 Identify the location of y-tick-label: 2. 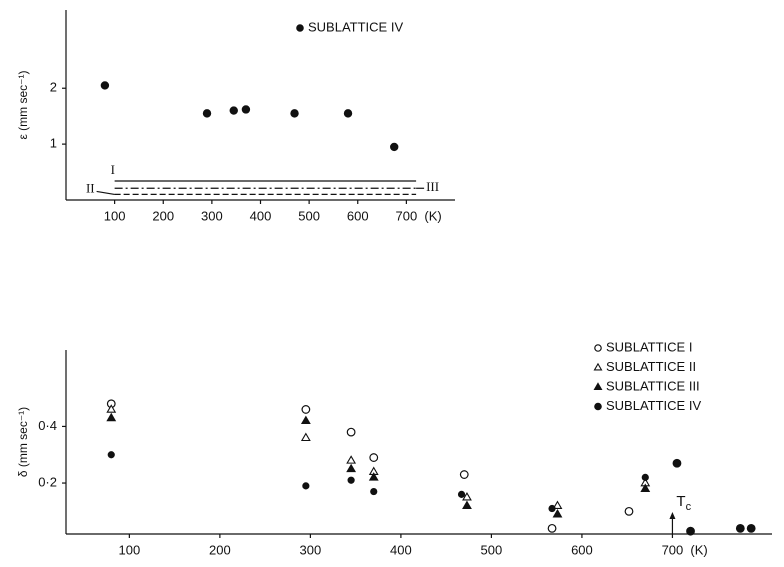
(53, 87).